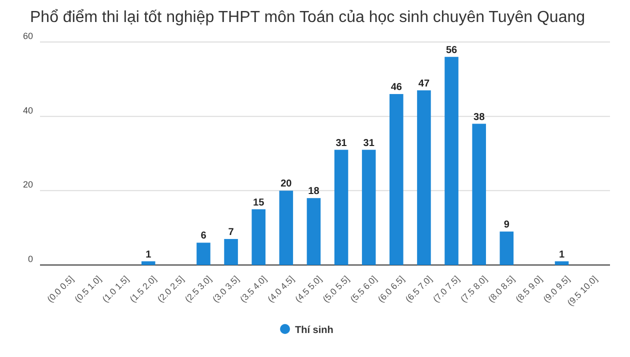 This screenshot has width=630, height=357. What do you see at coordinates (286, 184) in the screenshot?
I see `data-label: 20` at bounding box center [286, 184].